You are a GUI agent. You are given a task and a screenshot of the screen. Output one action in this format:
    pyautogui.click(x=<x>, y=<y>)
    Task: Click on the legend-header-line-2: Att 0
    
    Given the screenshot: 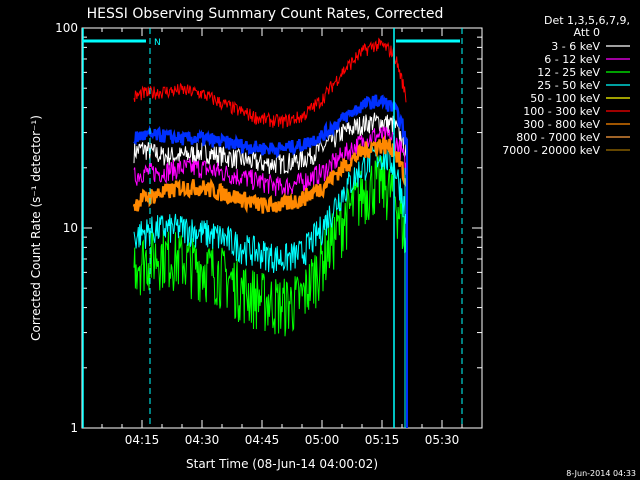 What is the action you would take?
    pyautogui.click(x=587, y=32)
    